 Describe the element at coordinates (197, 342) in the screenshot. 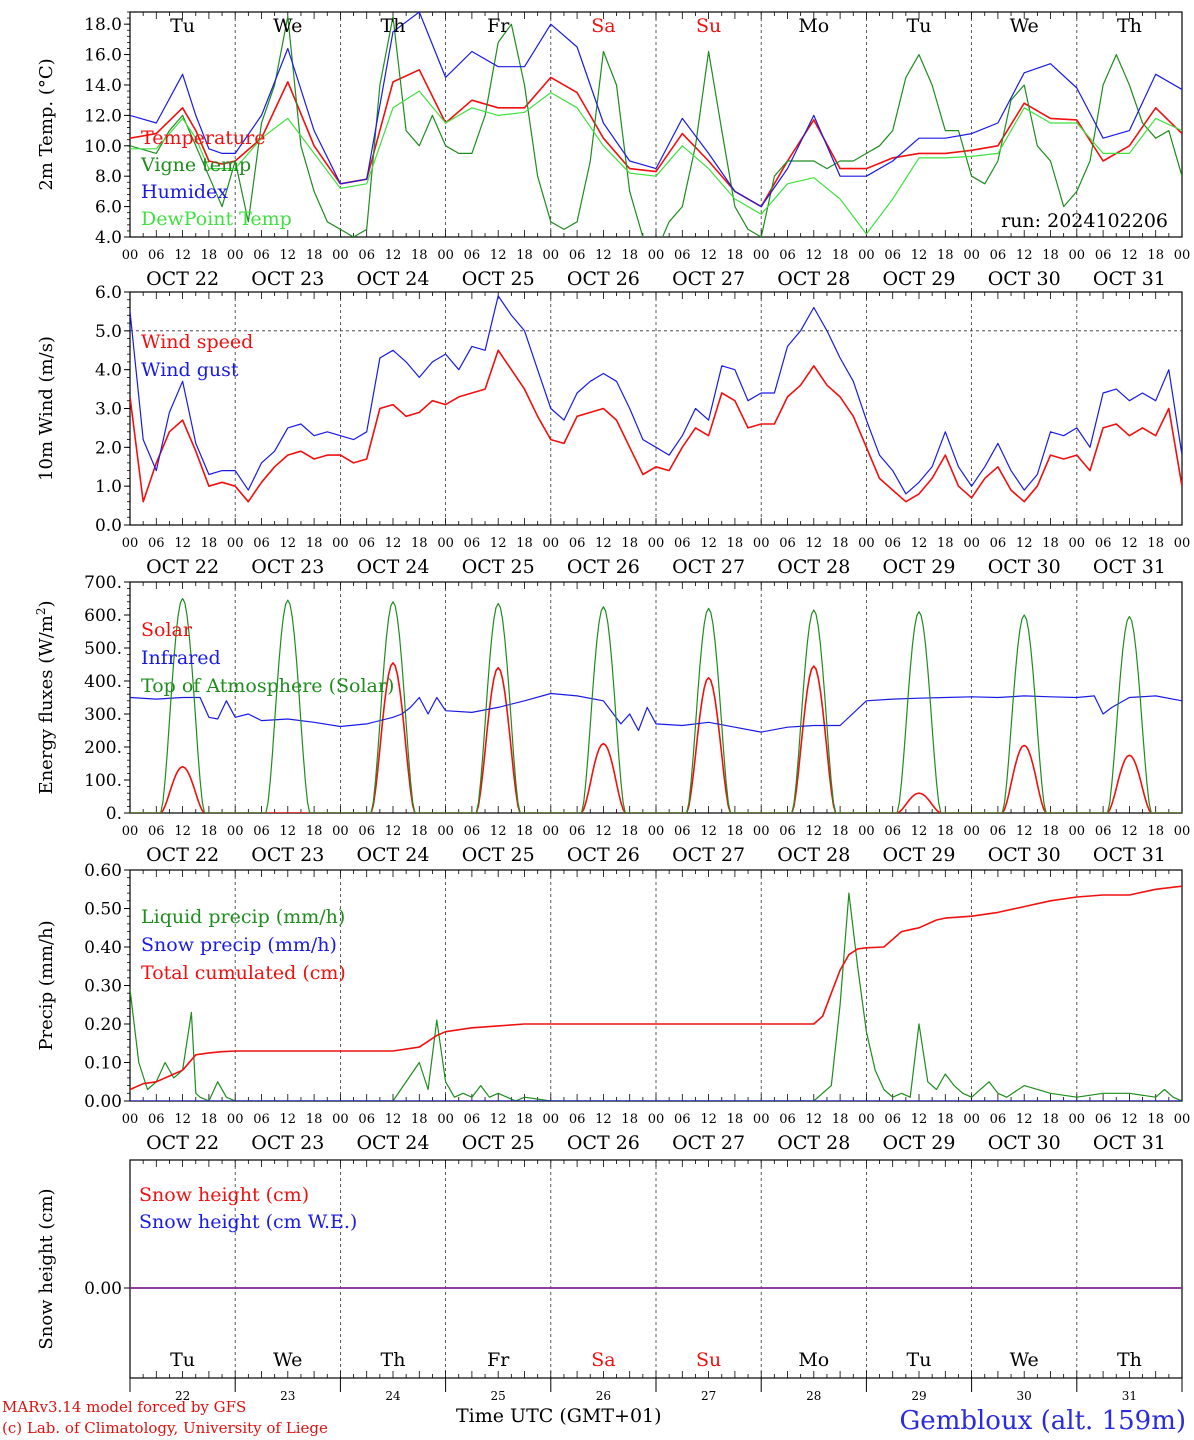

I see `legend-entry: Wind speed` at that location.